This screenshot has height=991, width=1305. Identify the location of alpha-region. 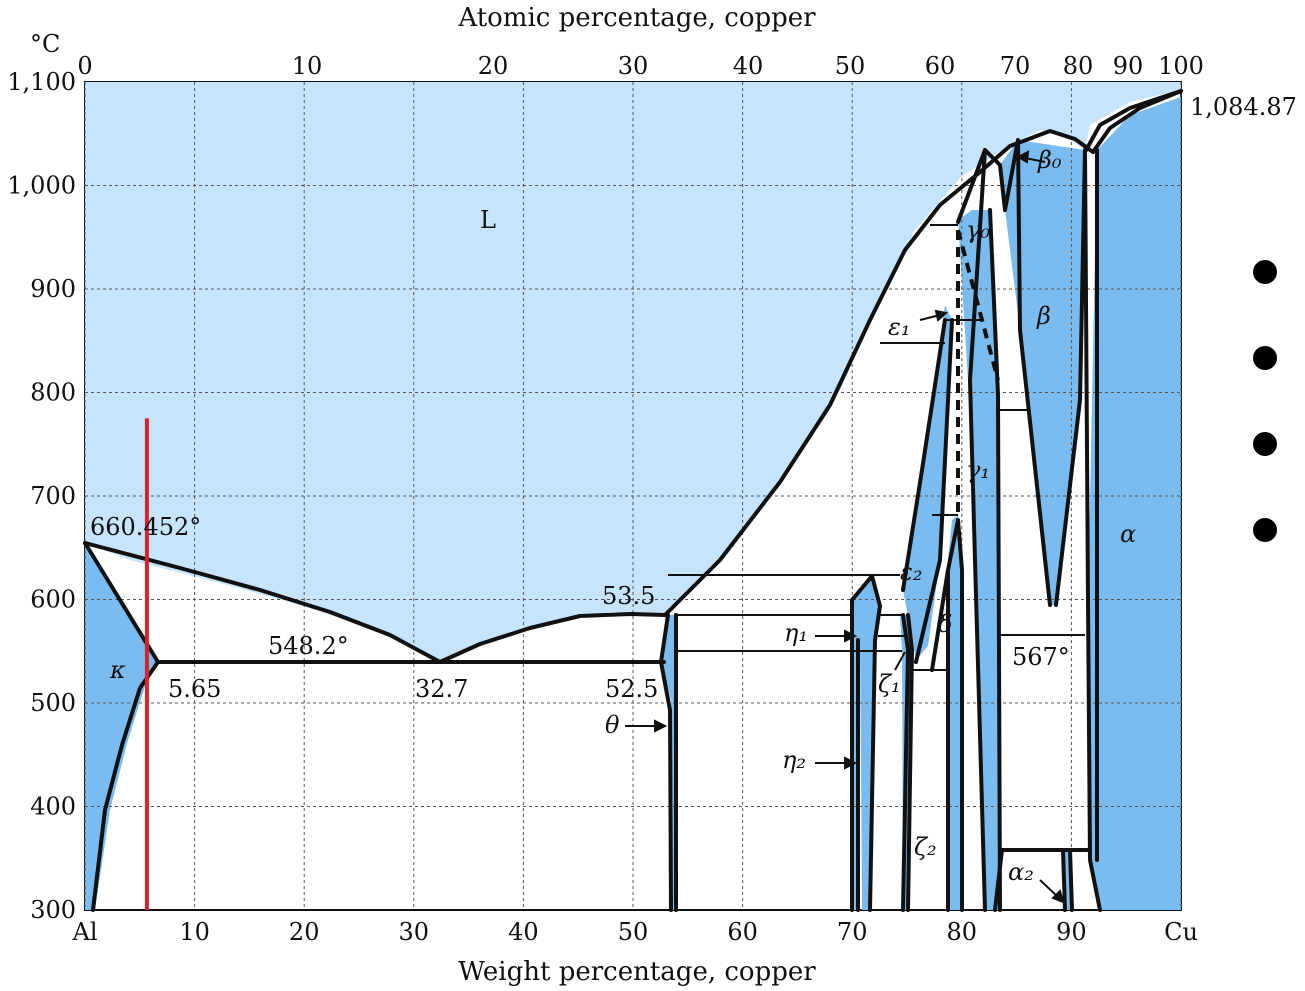
(1134, 503).